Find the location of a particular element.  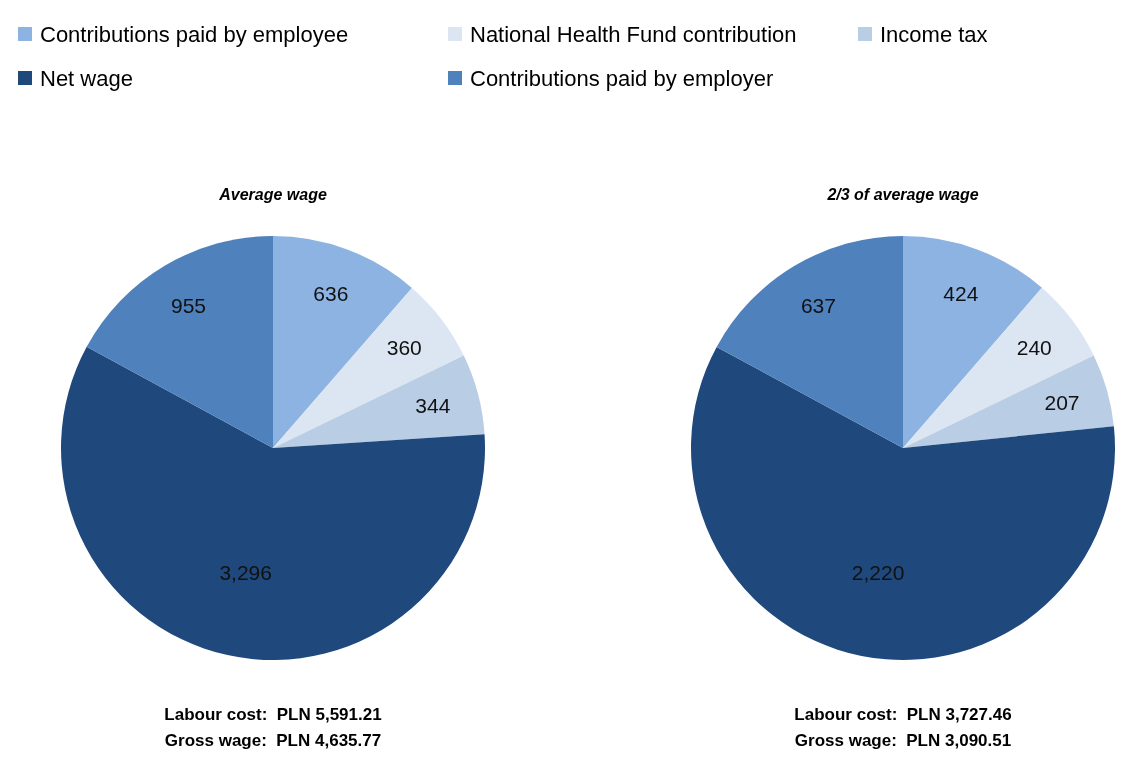

text: Gross wage: PLN 4,635.77 is located at coordinates (273, 740).